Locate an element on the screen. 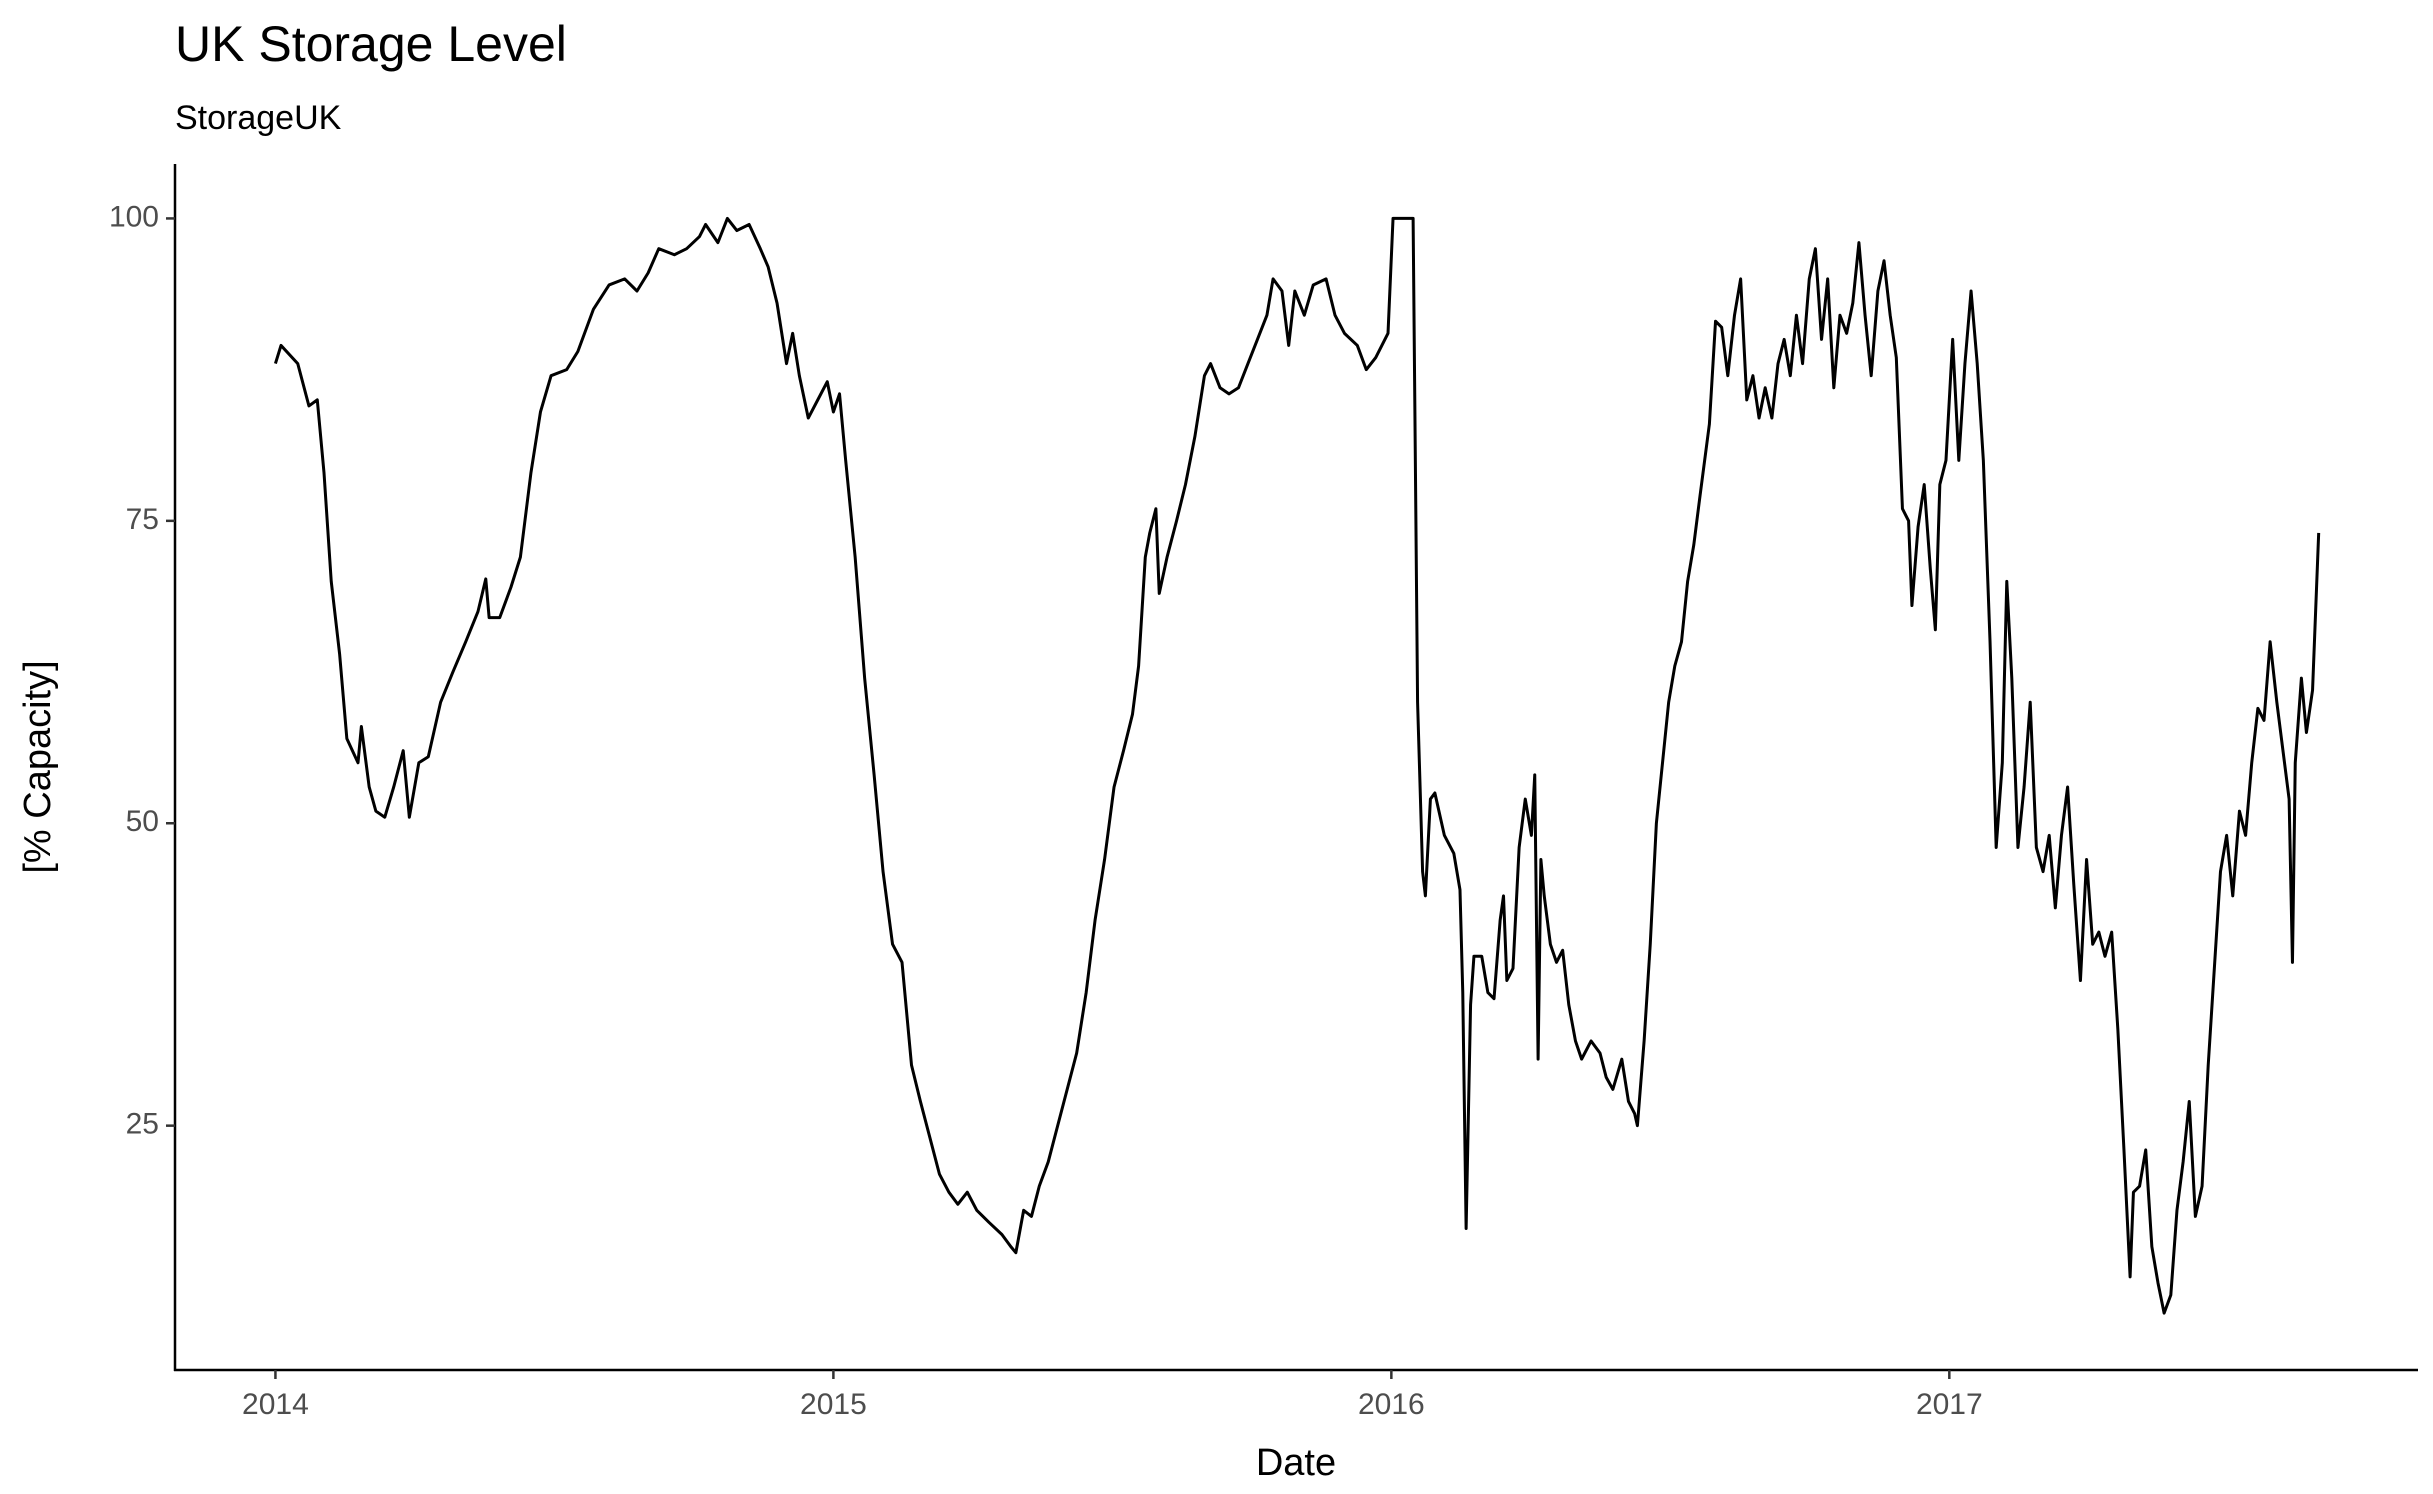 Image resolution: width=2433 pixels, height=1494 pixels. chart-title: UK Storage Level is located at coordinates (371, 44).